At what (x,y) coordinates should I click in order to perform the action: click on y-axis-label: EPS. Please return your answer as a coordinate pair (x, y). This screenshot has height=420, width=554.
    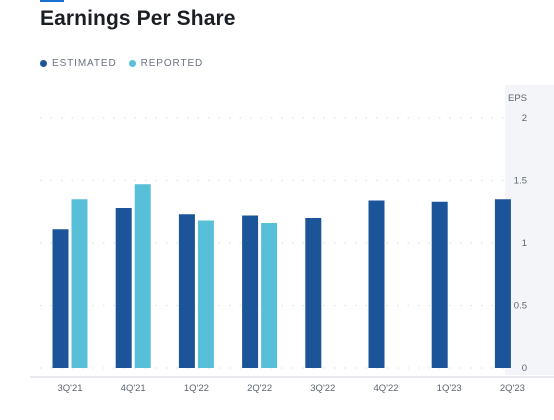
    Looking at the image, I should click on (517, 98).